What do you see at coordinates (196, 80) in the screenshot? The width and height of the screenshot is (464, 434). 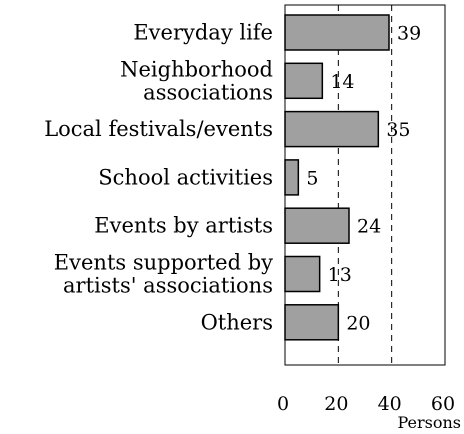 I see `category-label-1: Neighborhood associations` at bounding box center [196, 80].